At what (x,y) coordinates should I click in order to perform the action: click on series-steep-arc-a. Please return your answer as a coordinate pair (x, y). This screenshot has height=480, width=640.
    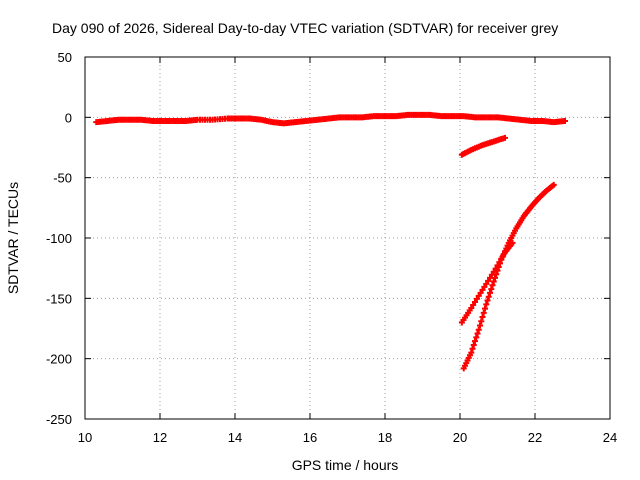
    Looking at the image, I should click on (508, 276).